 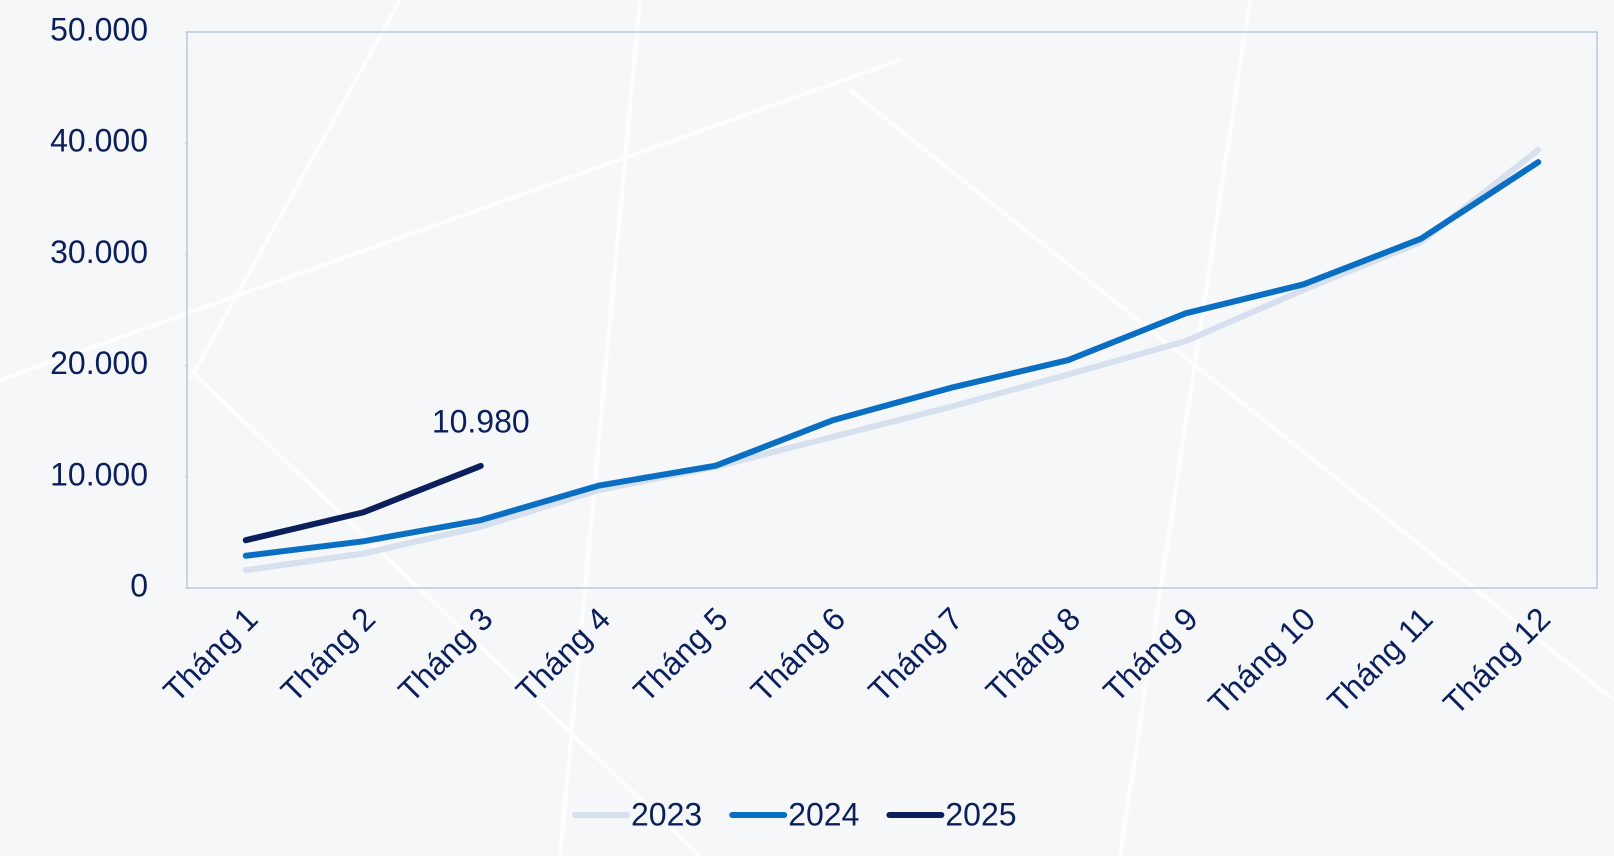 I want to click on y-tick-label: 50.000, so click(x=99, y=29).